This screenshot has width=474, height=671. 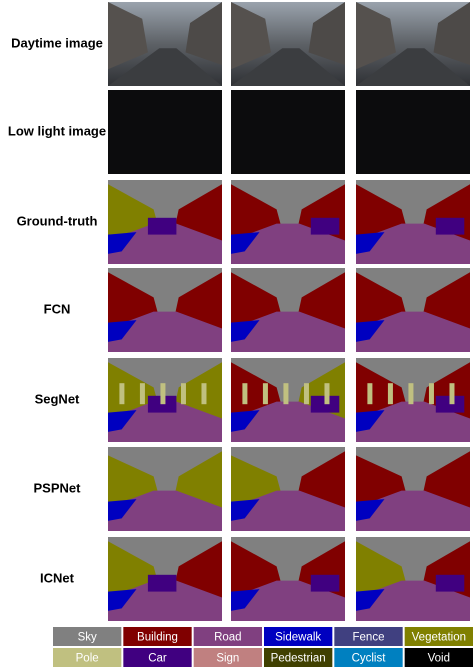 What do you see at coordinates (439, 659) in the screenshot?
I see `legend-label: Void` at bounding box center [439, 659].